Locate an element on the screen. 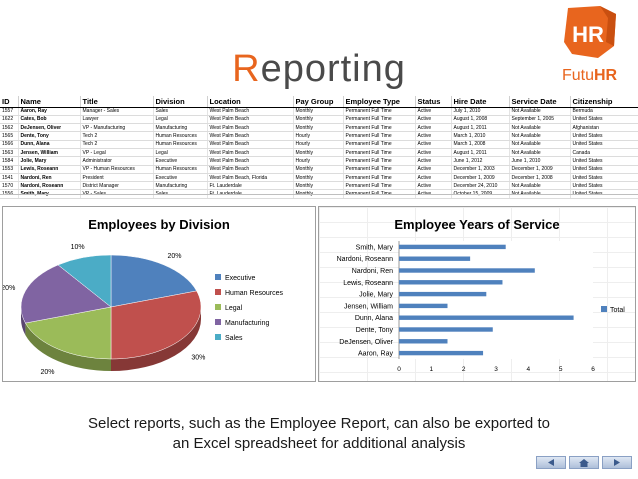 This screenshot has height=479, width=638. previous-button is located at coordinates (551, 462).